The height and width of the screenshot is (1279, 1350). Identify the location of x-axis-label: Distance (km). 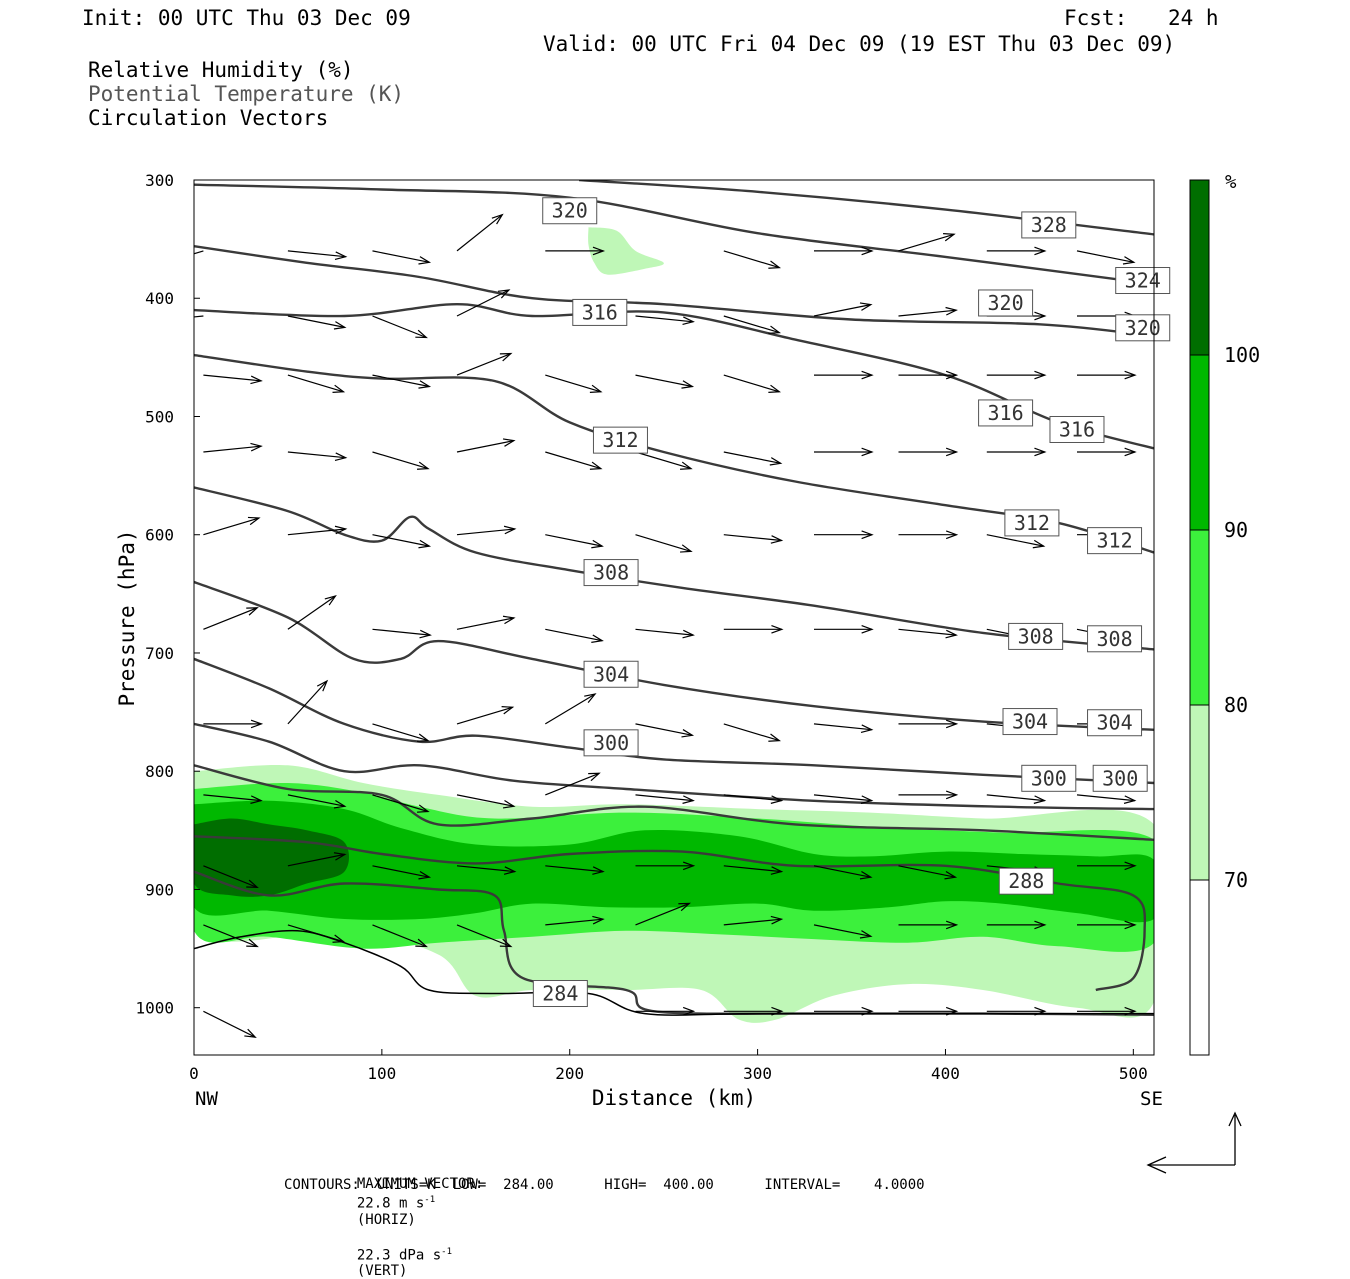
(674, 1098).